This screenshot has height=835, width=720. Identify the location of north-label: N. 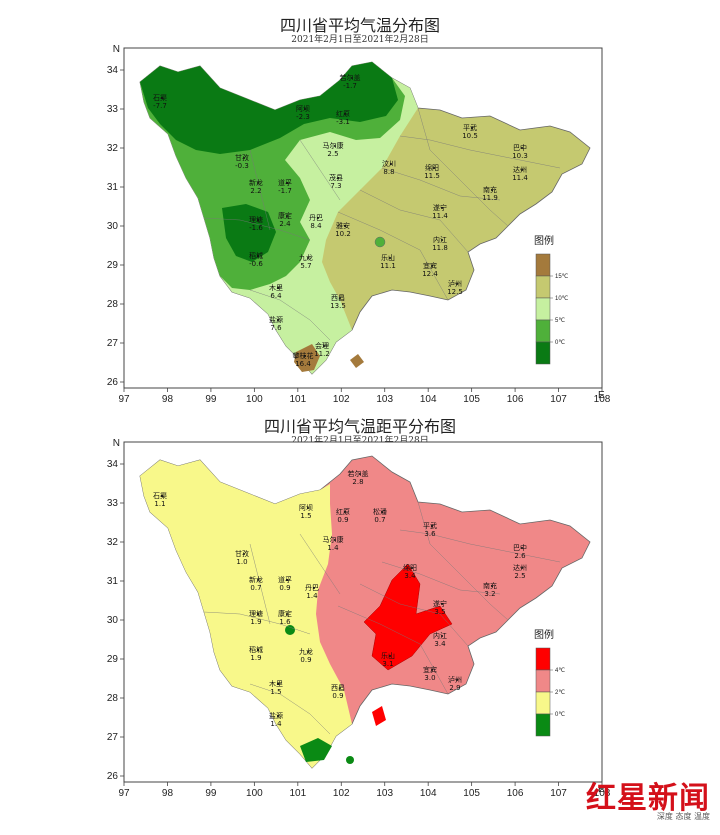
(116, 443).